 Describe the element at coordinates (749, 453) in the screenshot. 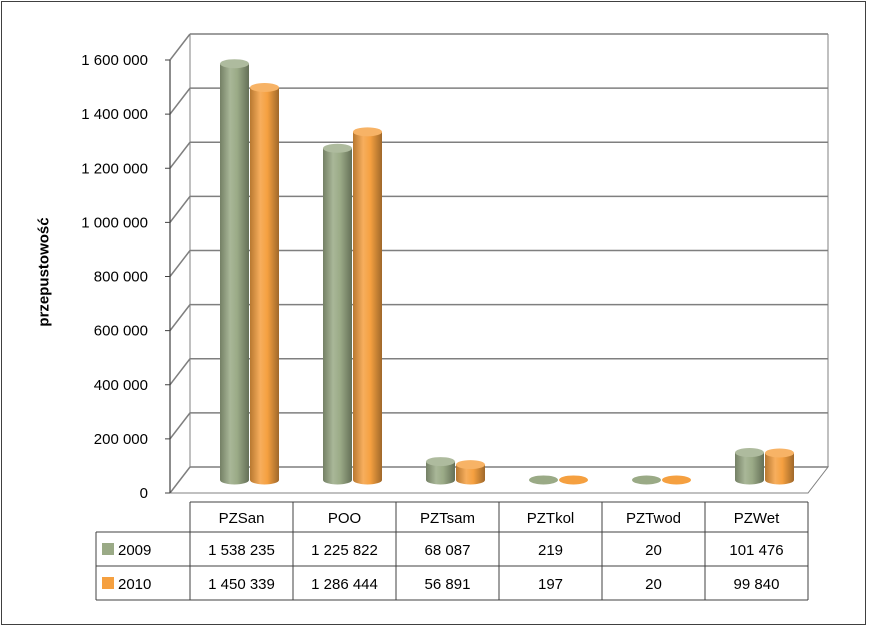

I see `bar-top-2009-PZWet` at that location.